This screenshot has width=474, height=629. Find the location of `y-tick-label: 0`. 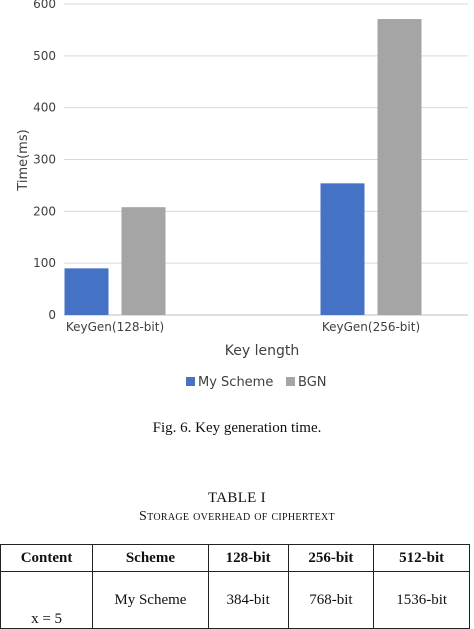

y-tick-label: 0 is located at coordinates (52, 315).